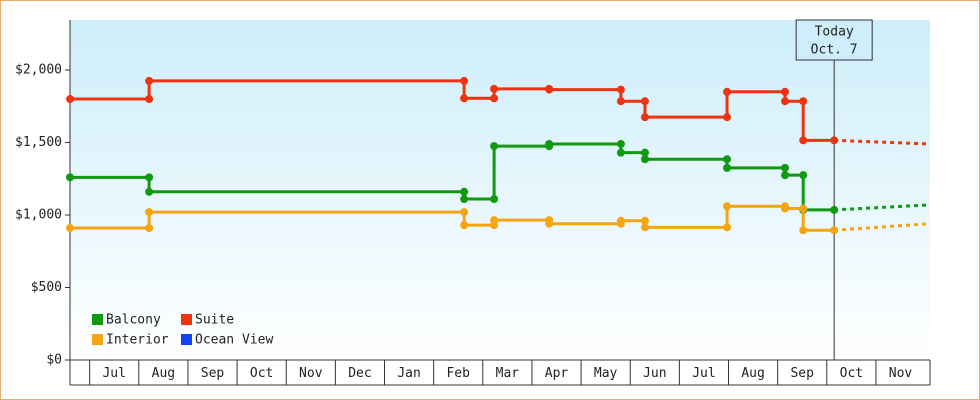 The height and width of the screenshot is (400, 980). What do you see at coordinates (133, 320) in the screenshot?
I see `legend-label: Balcony` at bounding box center [133, 320].